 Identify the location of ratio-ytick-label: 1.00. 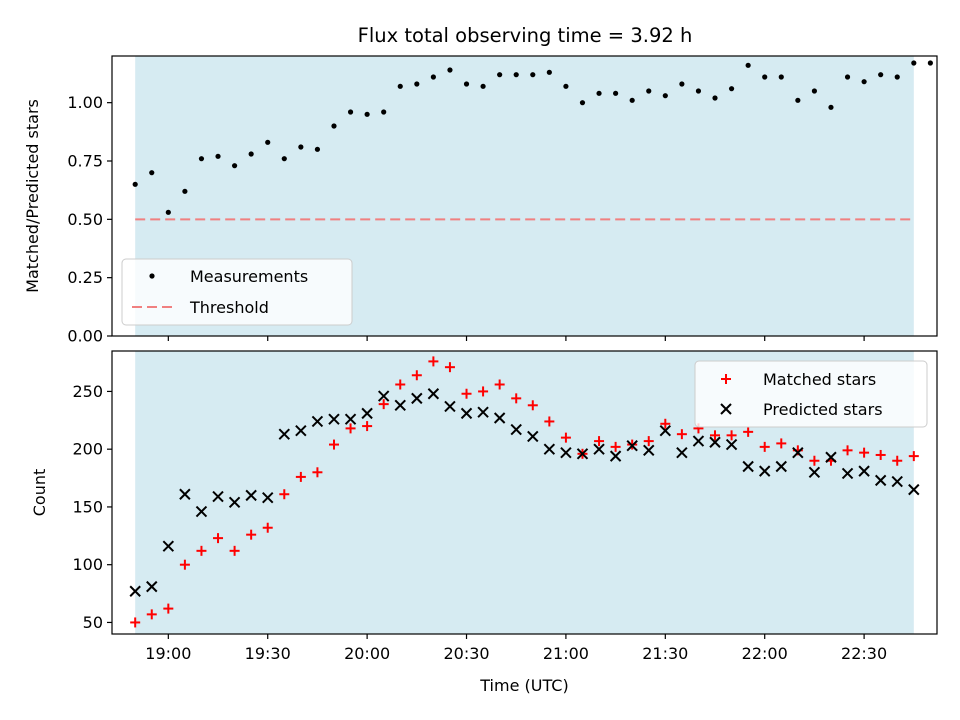
(85, 102).